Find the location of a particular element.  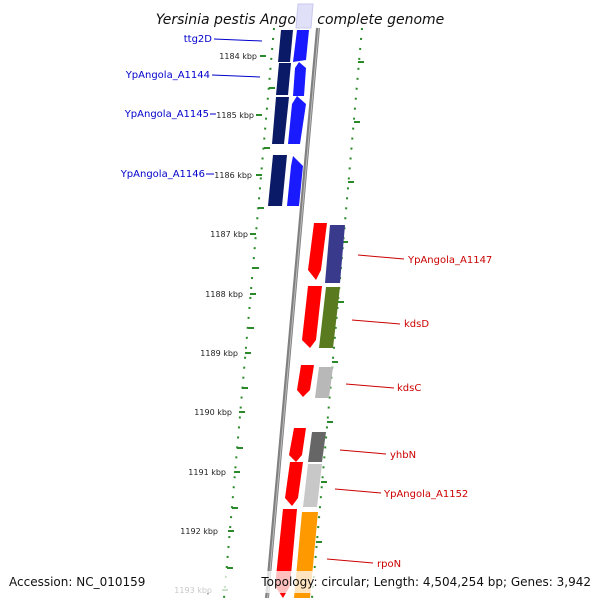

reverse-strand-genes is located at coordinates (310, 410).